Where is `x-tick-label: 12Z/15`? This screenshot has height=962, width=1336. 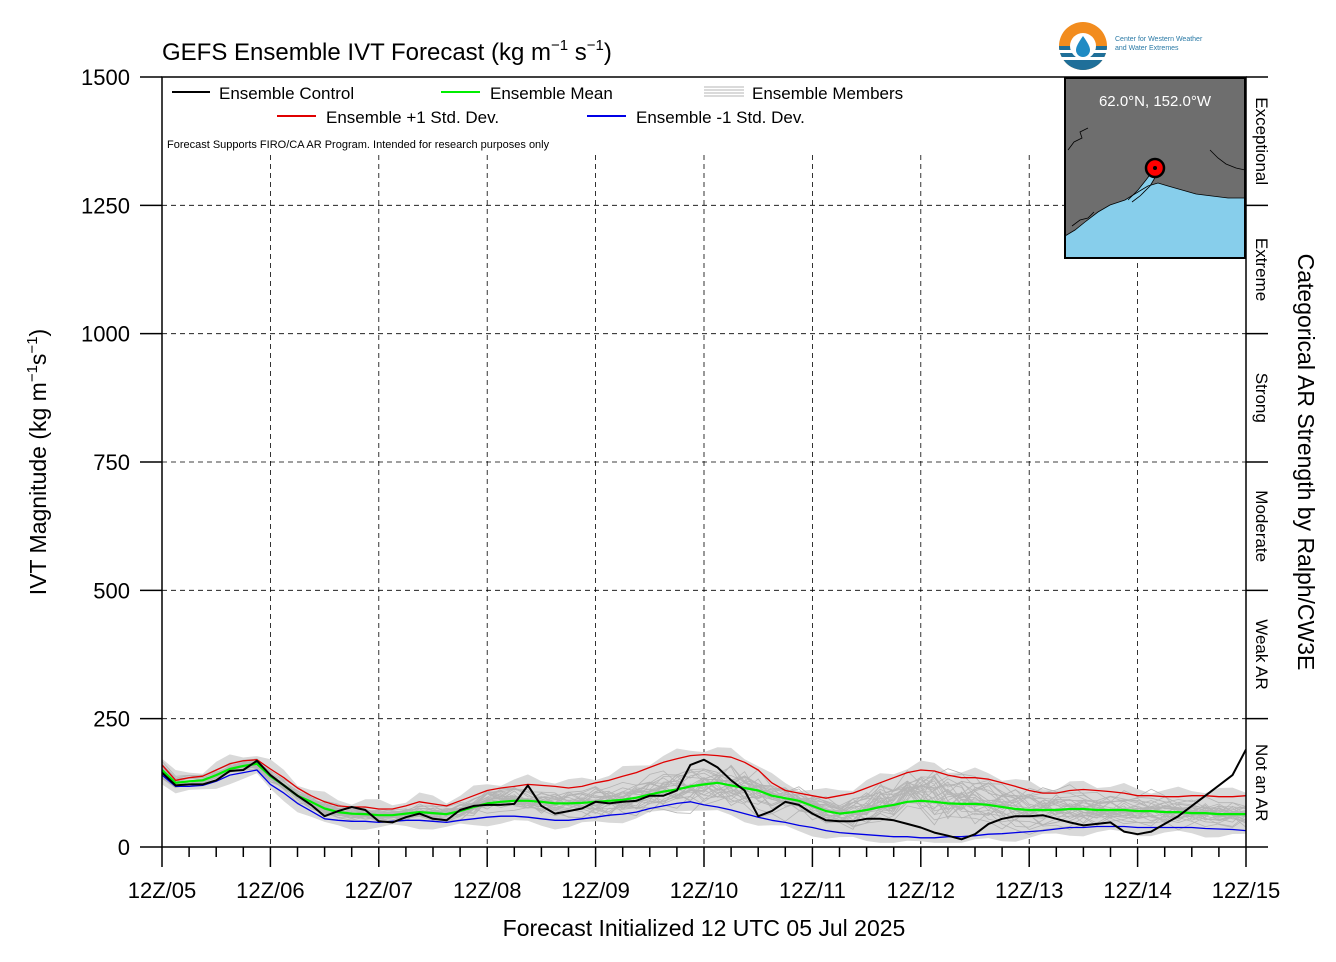
x-tick-label: 12Z/15 is located at coordinates (1246, 890).